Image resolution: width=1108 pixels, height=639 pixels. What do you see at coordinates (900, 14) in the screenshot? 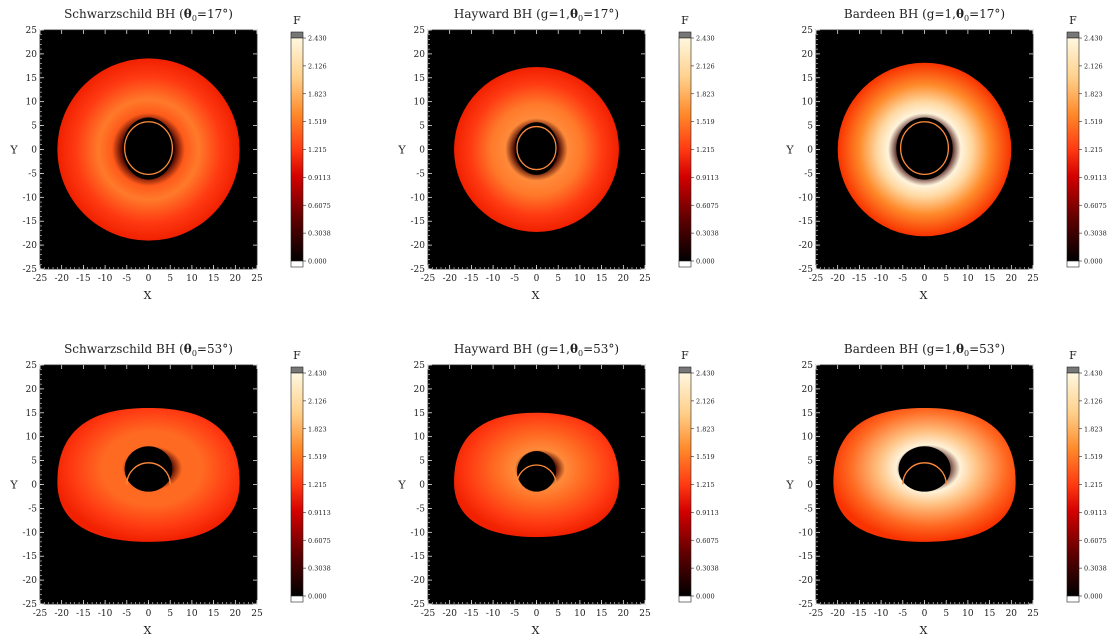
I see `title-prefix: Bardeen BH (g=1,` at bounding box center [900, 14].